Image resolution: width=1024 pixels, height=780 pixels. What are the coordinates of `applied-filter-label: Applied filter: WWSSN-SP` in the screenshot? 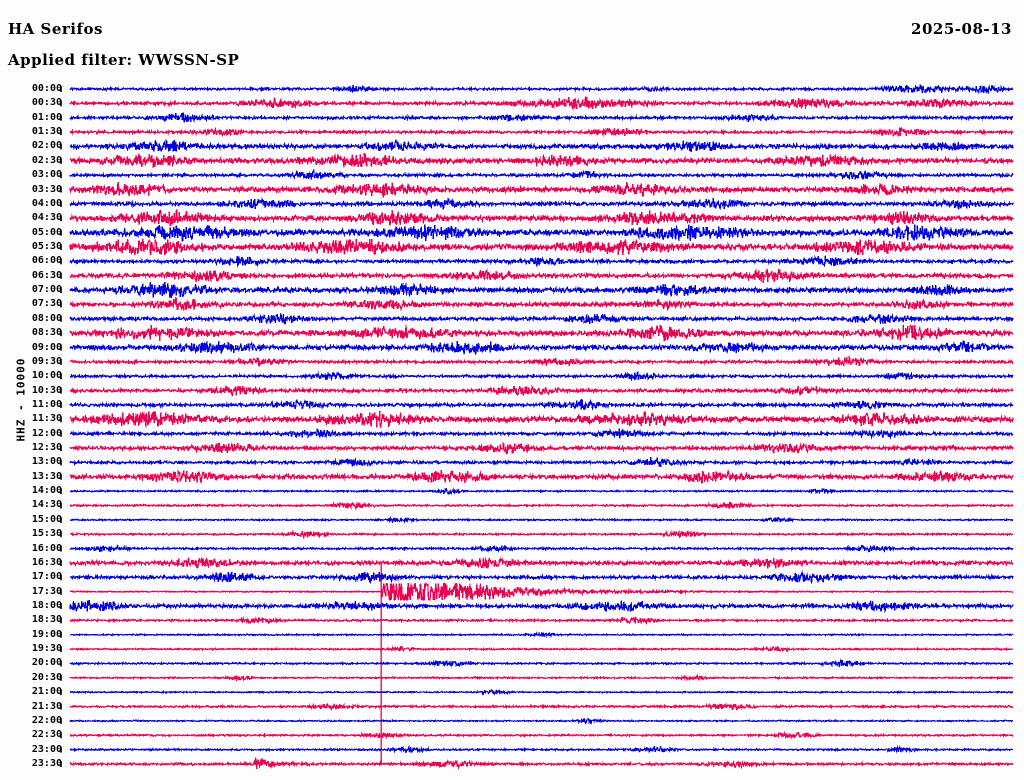 It's located at (124, 60).